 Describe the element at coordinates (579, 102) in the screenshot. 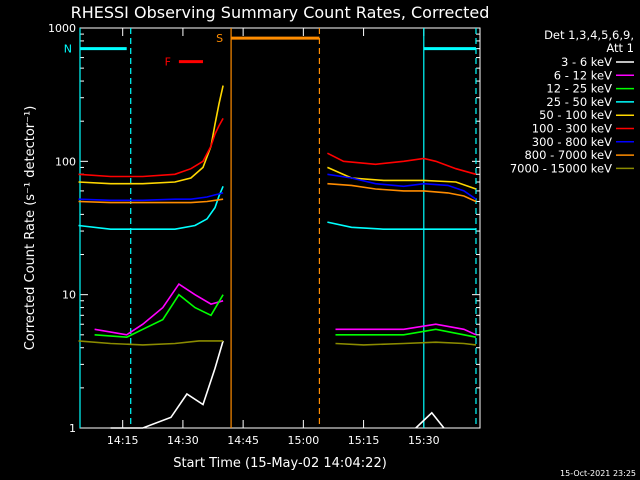

I see `legend-label: 25 - 50 keV` at that location.